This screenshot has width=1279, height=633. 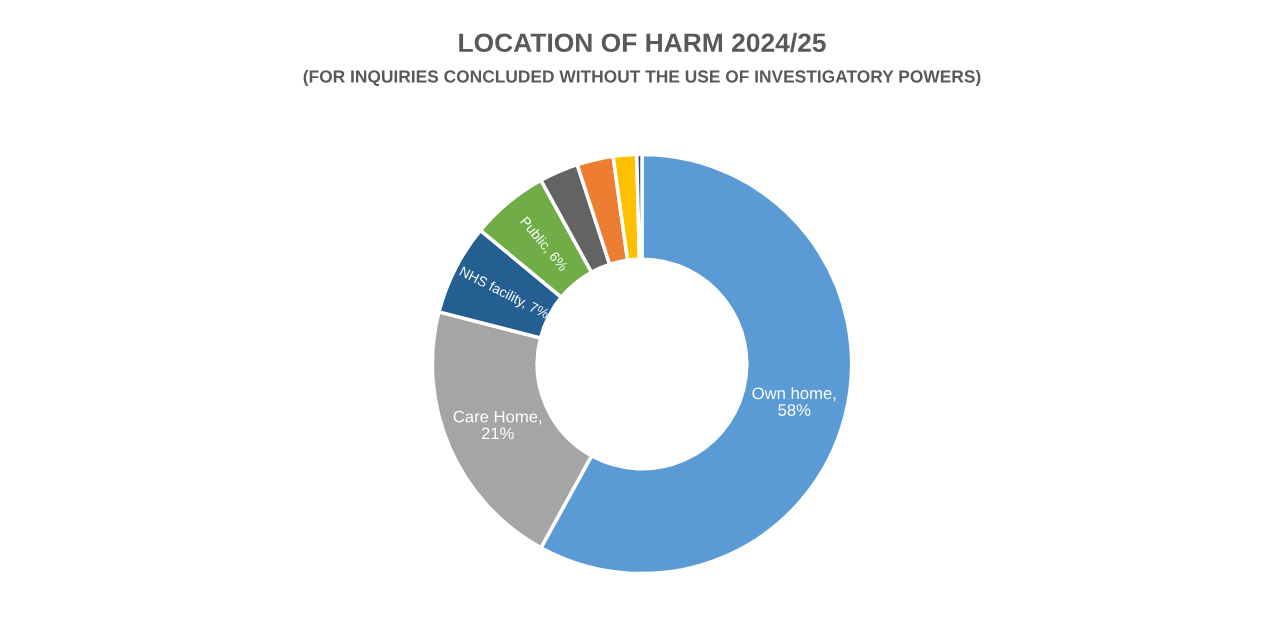 I want to click on chart-subtitle: (FOR INQUIRIES CONCLUDED WITHOUT THE USE OF INVESTIGATORY POWERS), so click(x=642, y=78).